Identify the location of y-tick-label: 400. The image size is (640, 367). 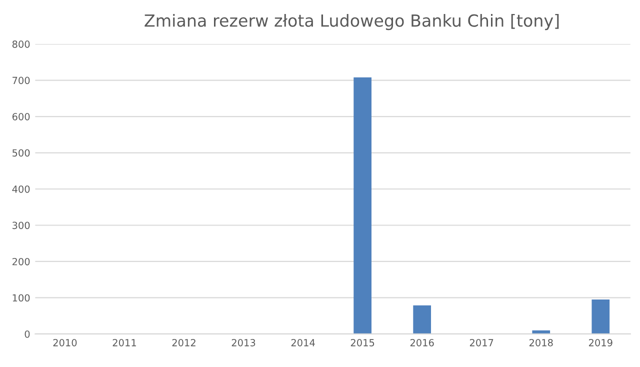
(21, 189).